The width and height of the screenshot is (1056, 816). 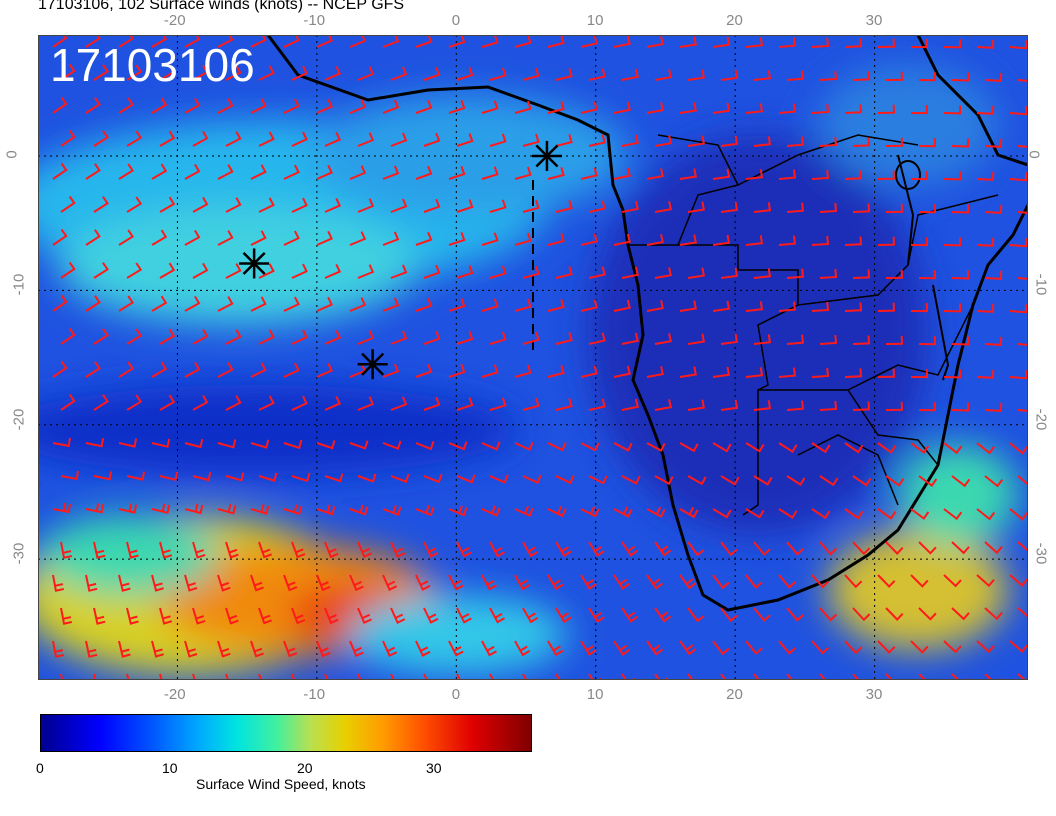 I want to click on axis-tick-label: -10, so click(x=19, y=284).